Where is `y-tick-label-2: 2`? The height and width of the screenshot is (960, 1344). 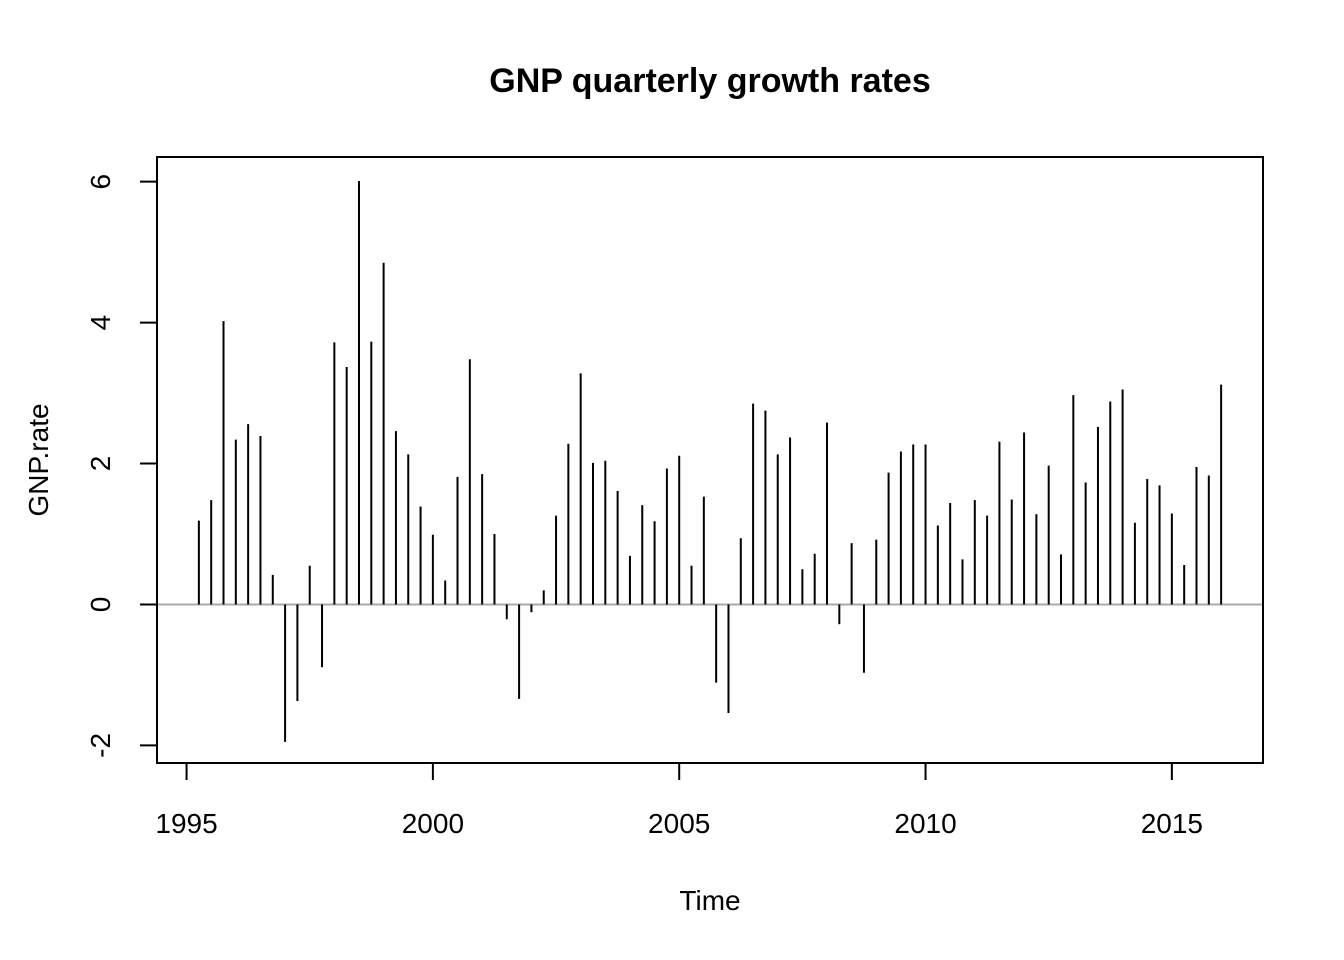
y-tick-label-2: 2 is located at coordinates (100, 464).